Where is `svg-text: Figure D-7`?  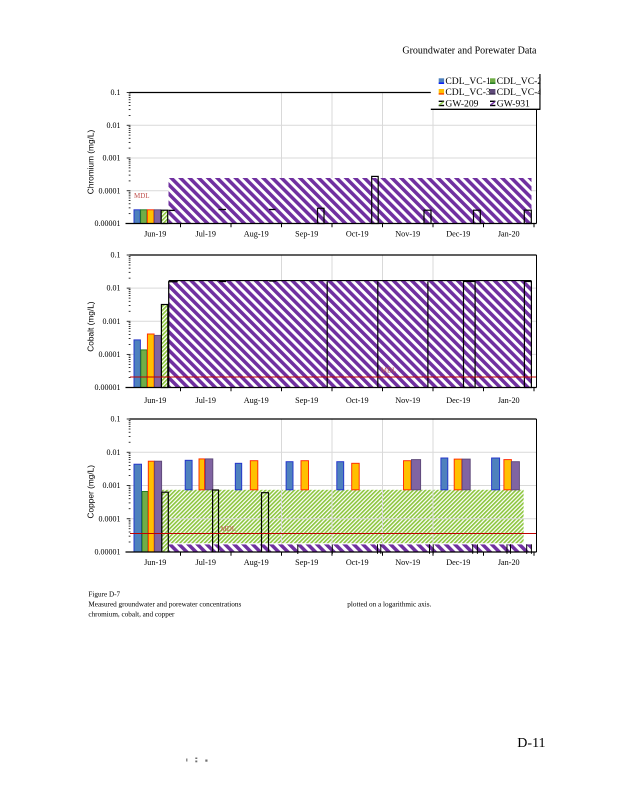 svg-text: Figure D-7 is located at coordinates (104, 595).